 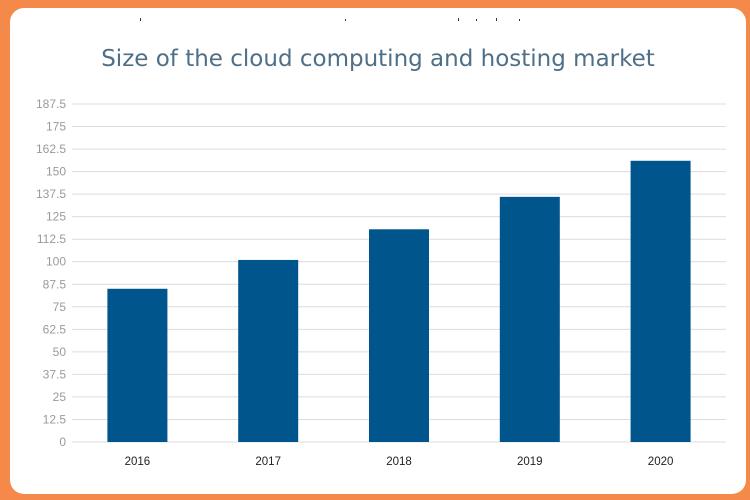 I want to click on y-tick-label: 112.5, so click(x=51, y=239).